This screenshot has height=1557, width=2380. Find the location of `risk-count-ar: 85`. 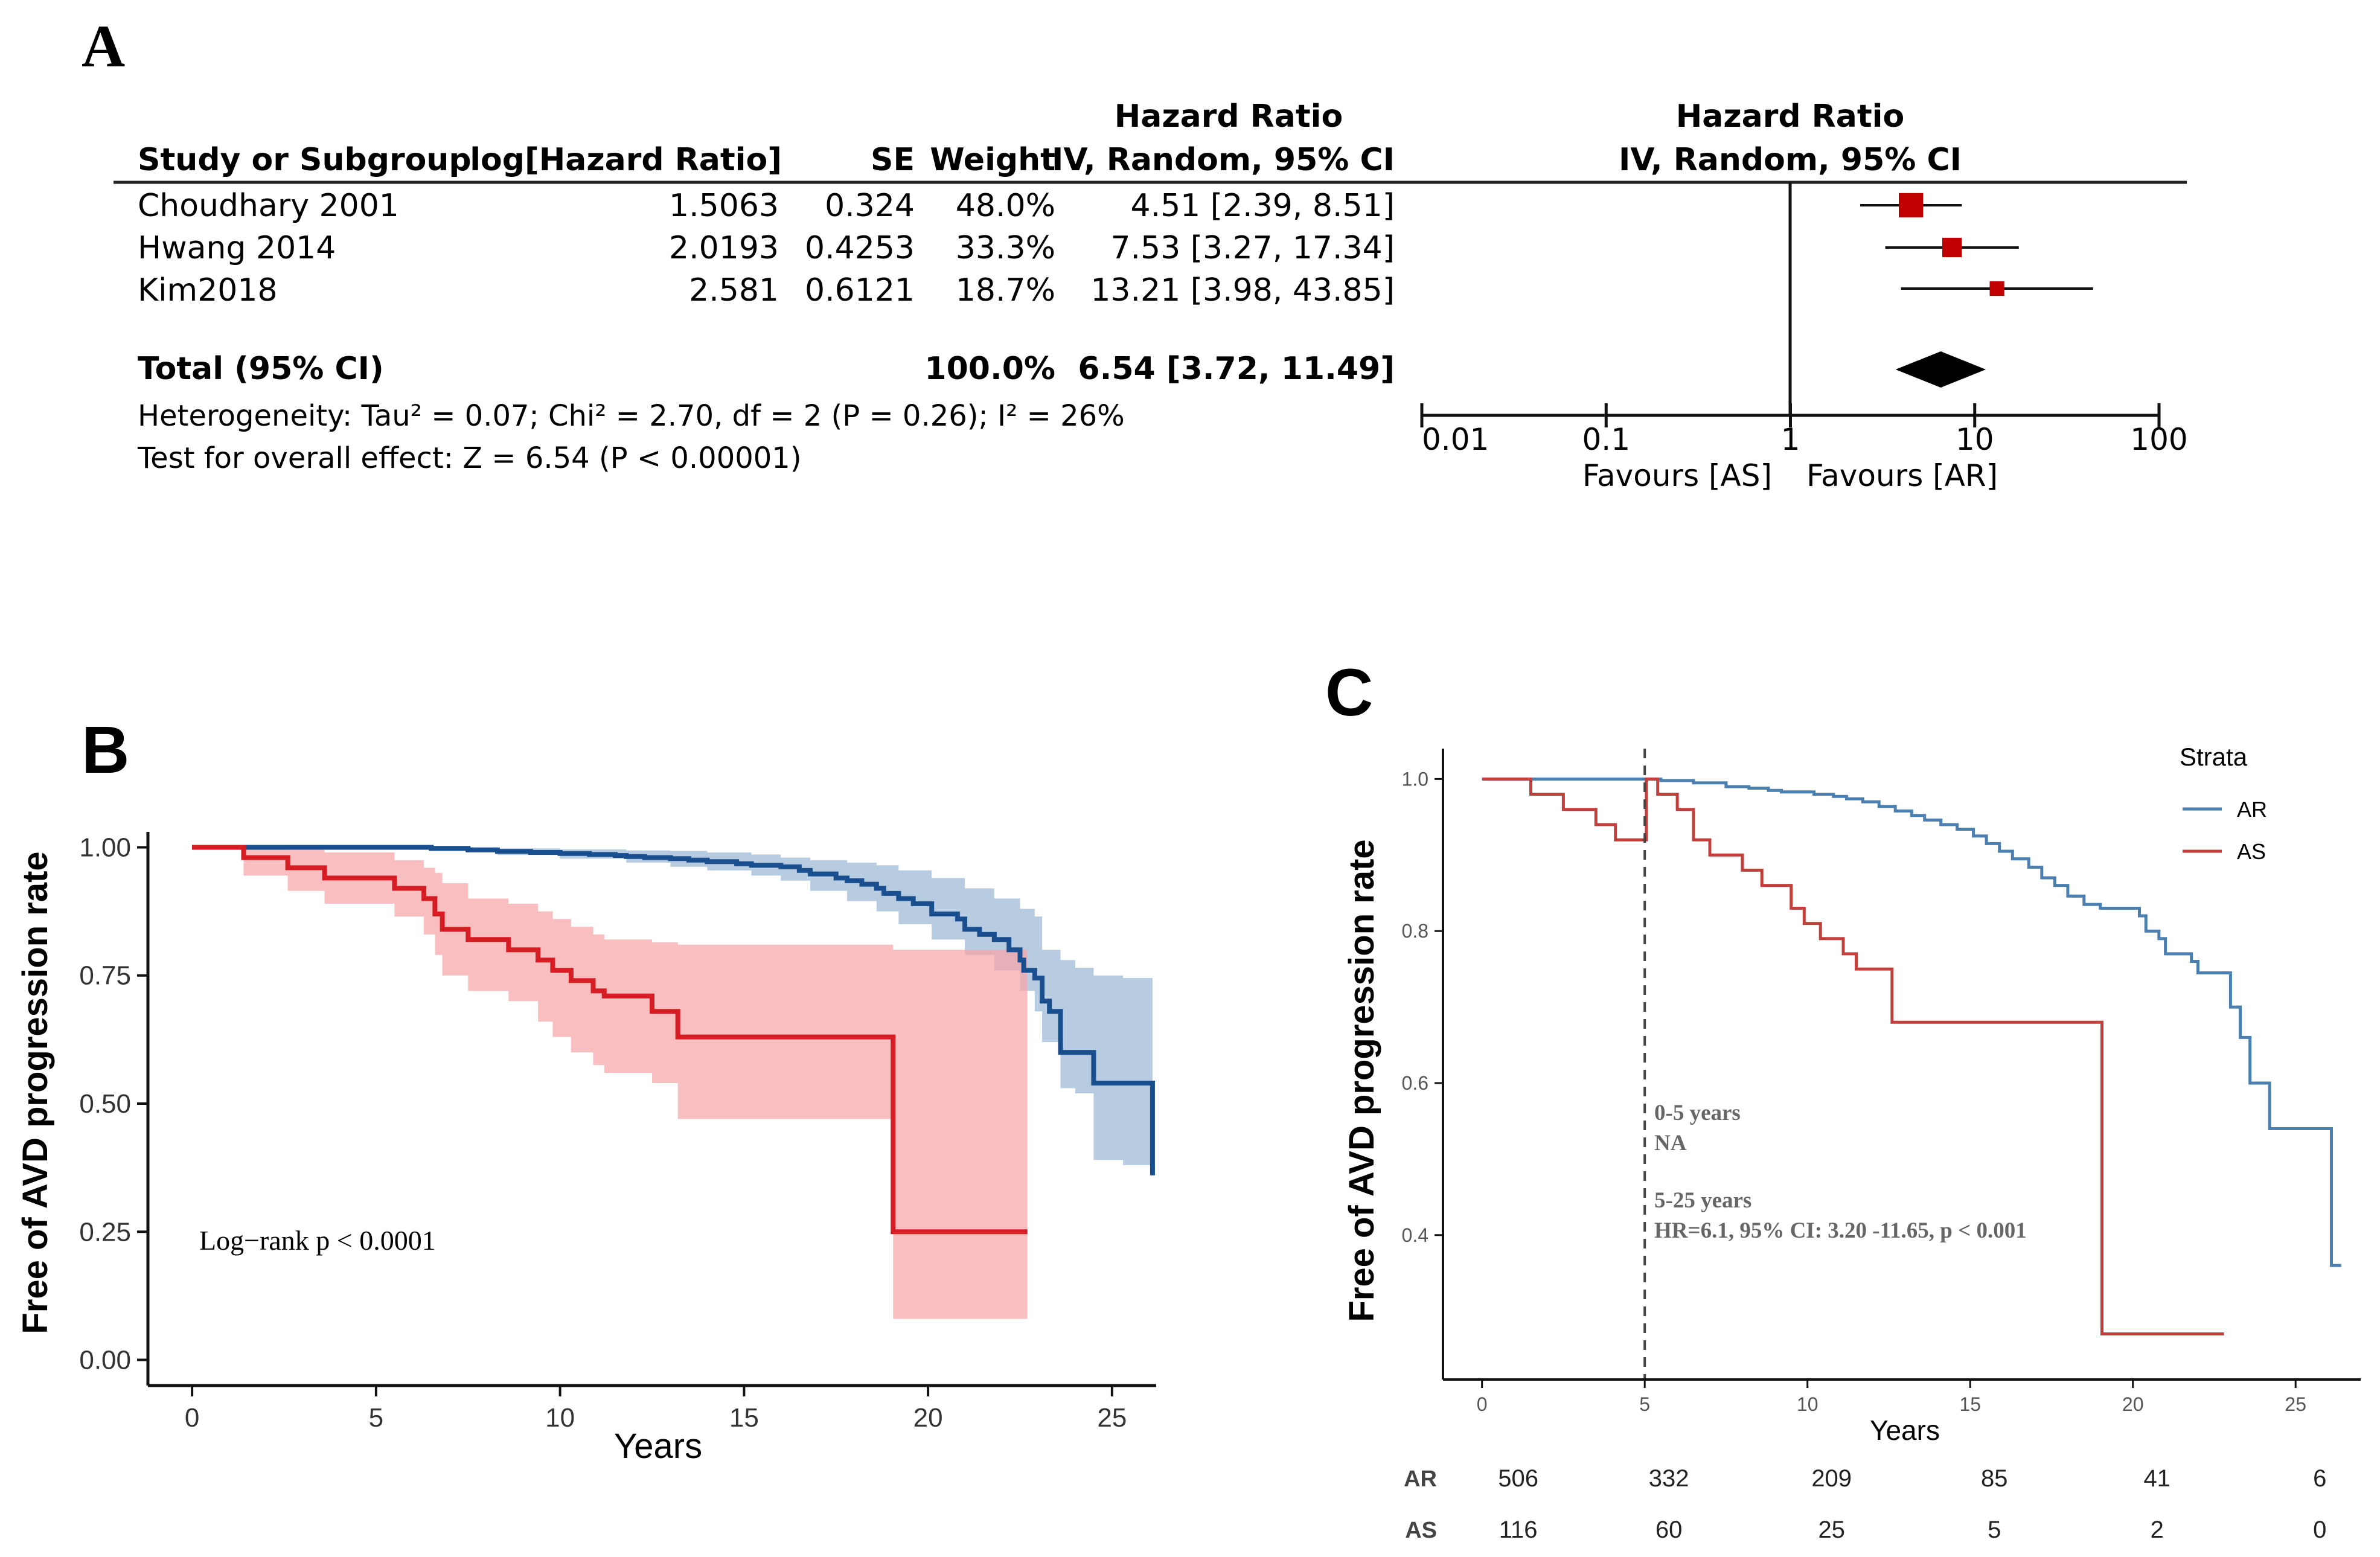

risk-count-ar: 85 is located at coordinates (1994, 1478).